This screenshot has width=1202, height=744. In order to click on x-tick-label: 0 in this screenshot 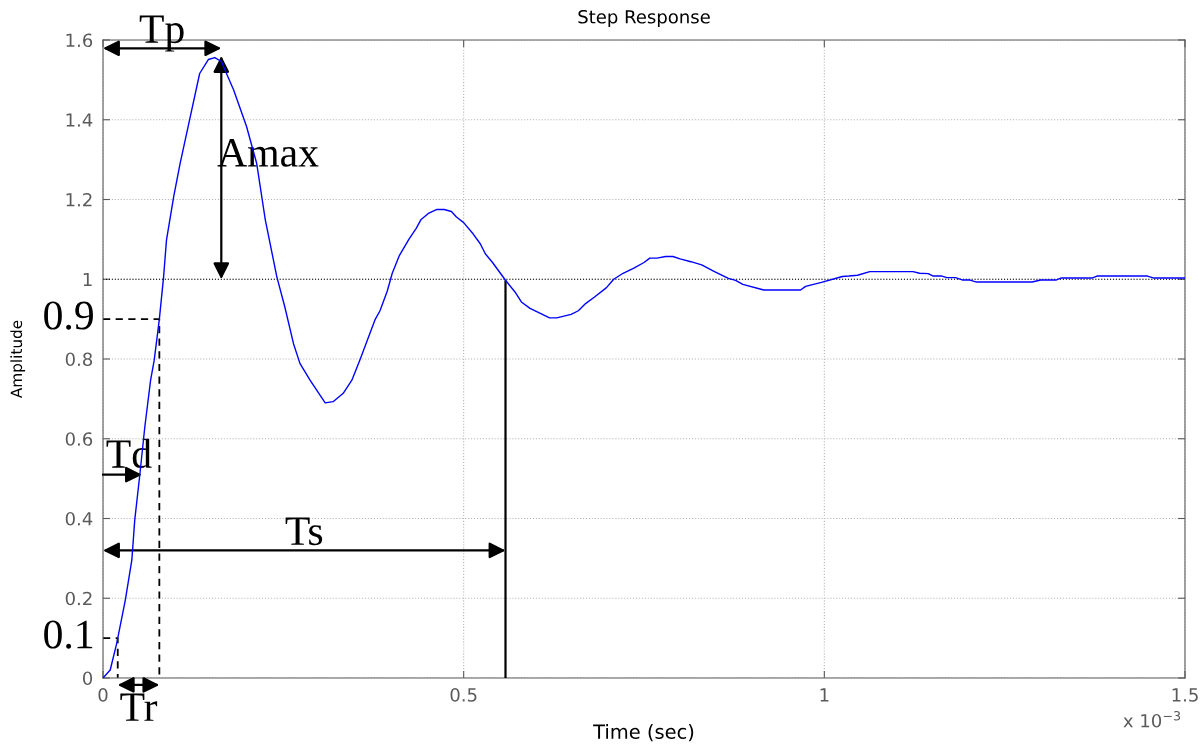, I will do `click(103, 695)`.